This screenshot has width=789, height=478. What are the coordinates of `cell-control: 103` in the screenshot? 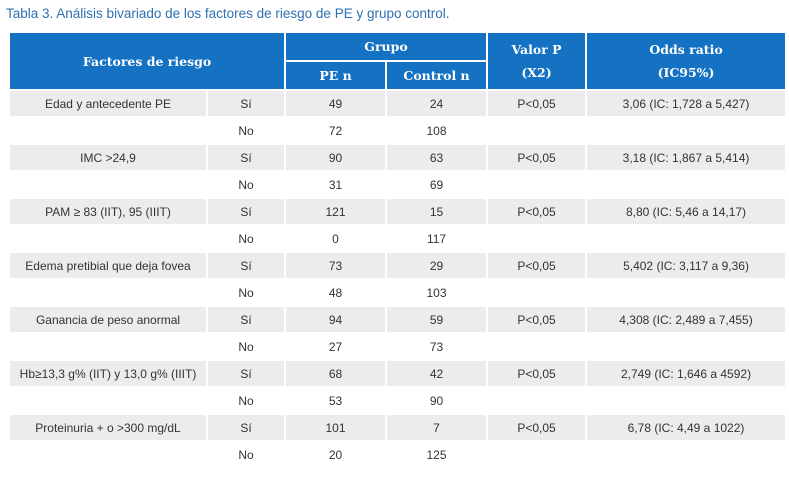 It's located at (437, 292).